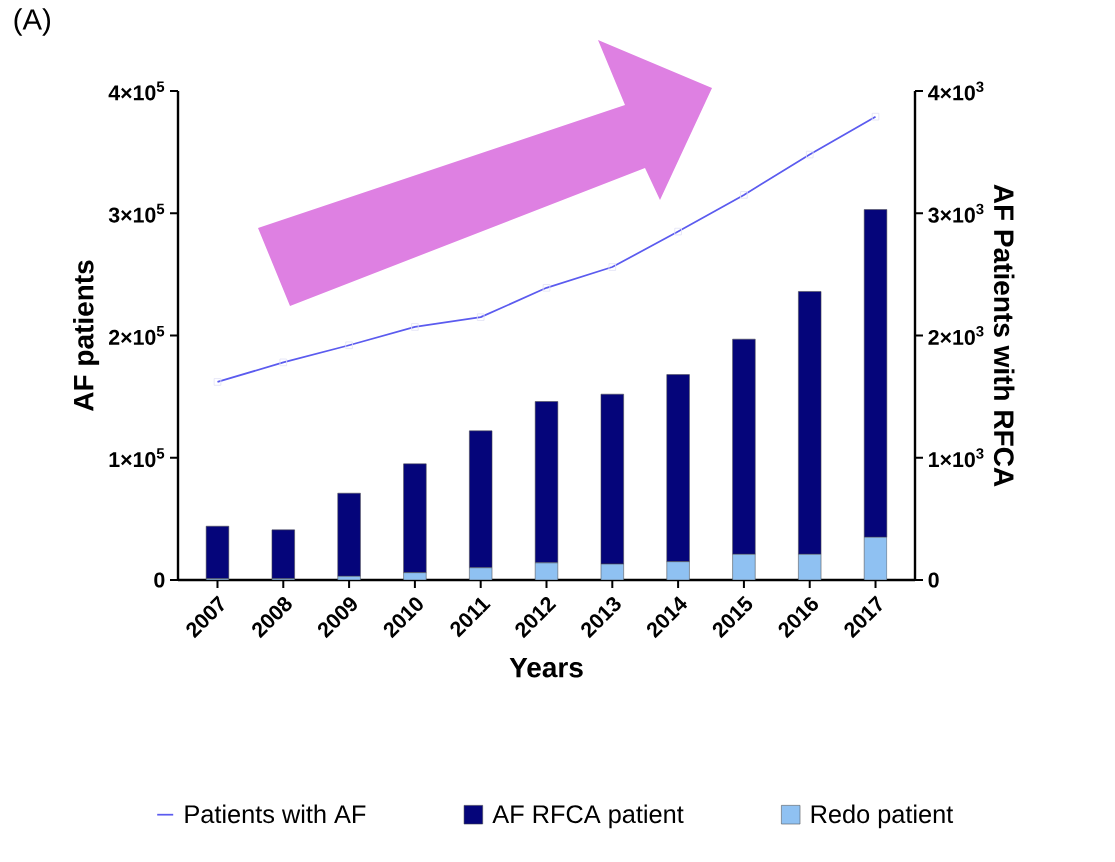 The height and width of the screenshot is (862, 1115). Describe the element at coordinates (956, 335) in the screenshot. I see `y2-tick-label: 2×10$^{3}$` at that location.